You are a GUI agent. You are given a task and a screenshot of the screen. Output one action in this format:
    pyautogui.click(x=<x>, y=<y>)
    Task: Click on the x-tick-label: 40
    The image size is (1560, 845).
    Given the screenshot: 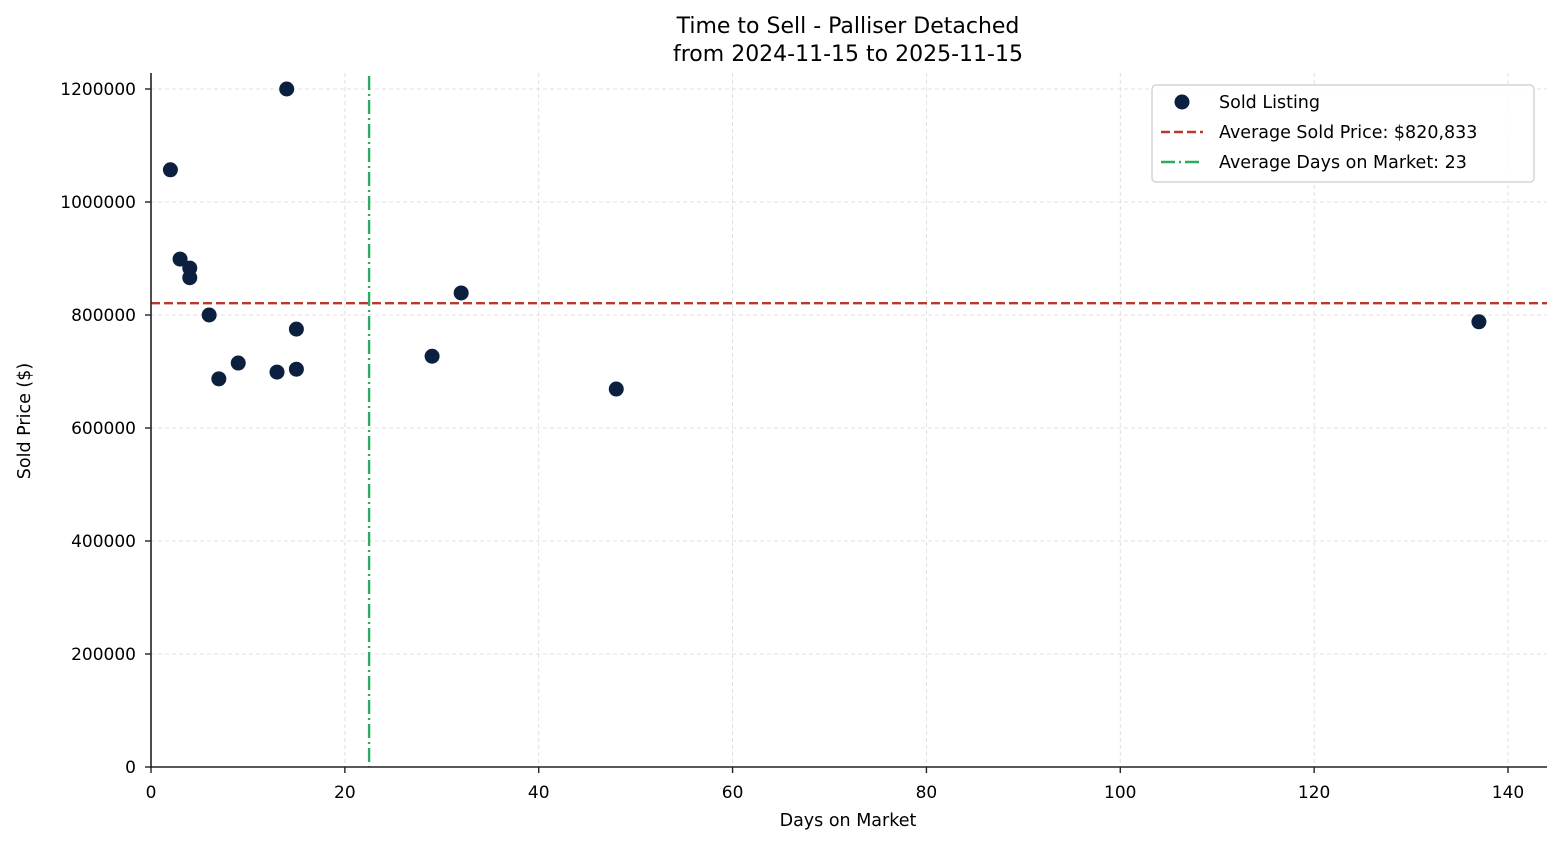 What is the action you would take?
    pyautogui.click(x=539, y=793)
    